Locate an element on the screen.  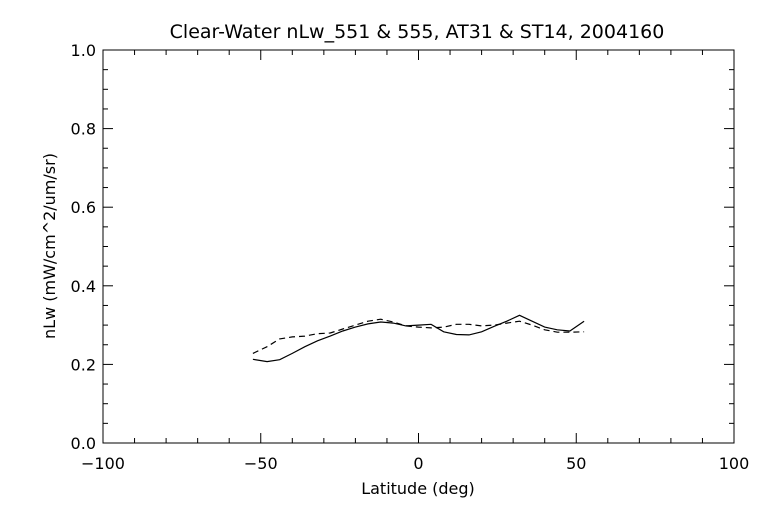
x-tick-label: −50 is located at coordinates (261, 463).